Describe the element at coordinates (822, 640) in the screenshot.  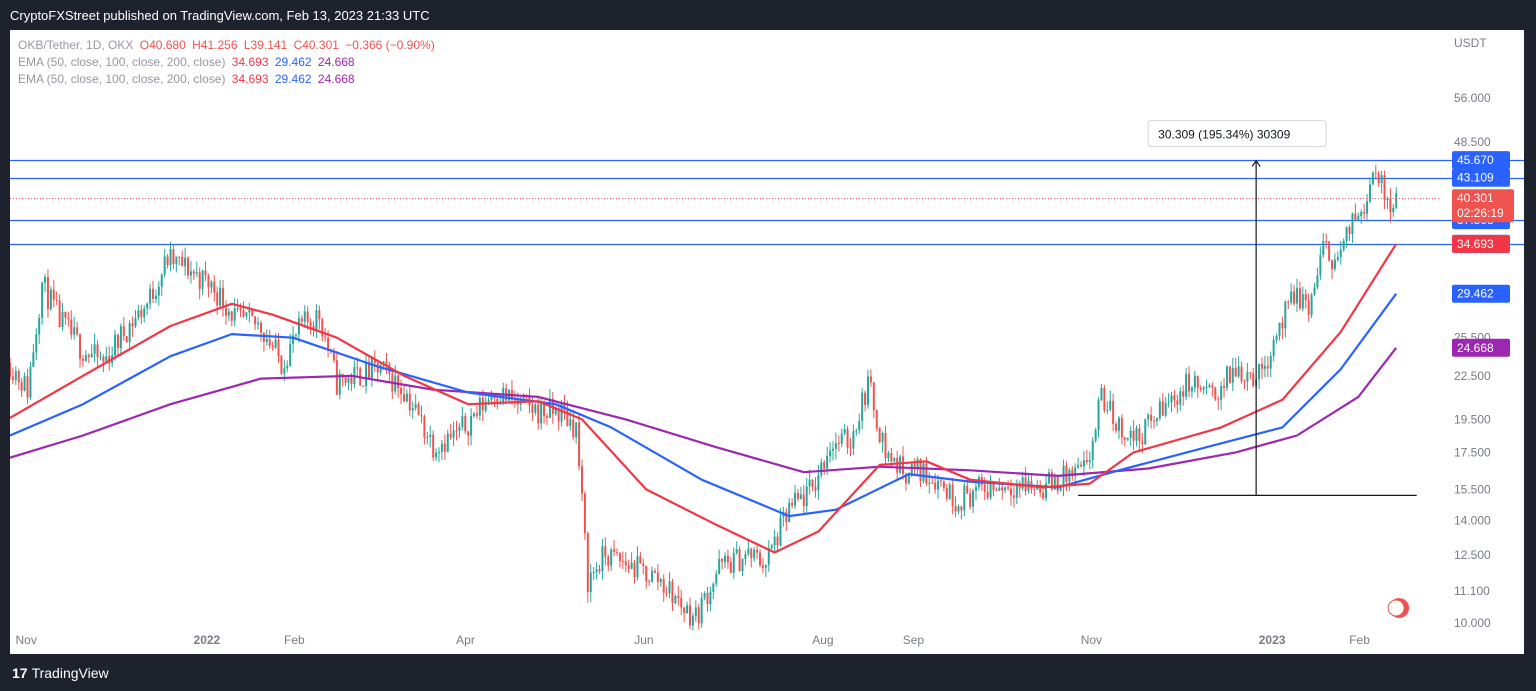
I see `x-tick-label: Aug` at that location.